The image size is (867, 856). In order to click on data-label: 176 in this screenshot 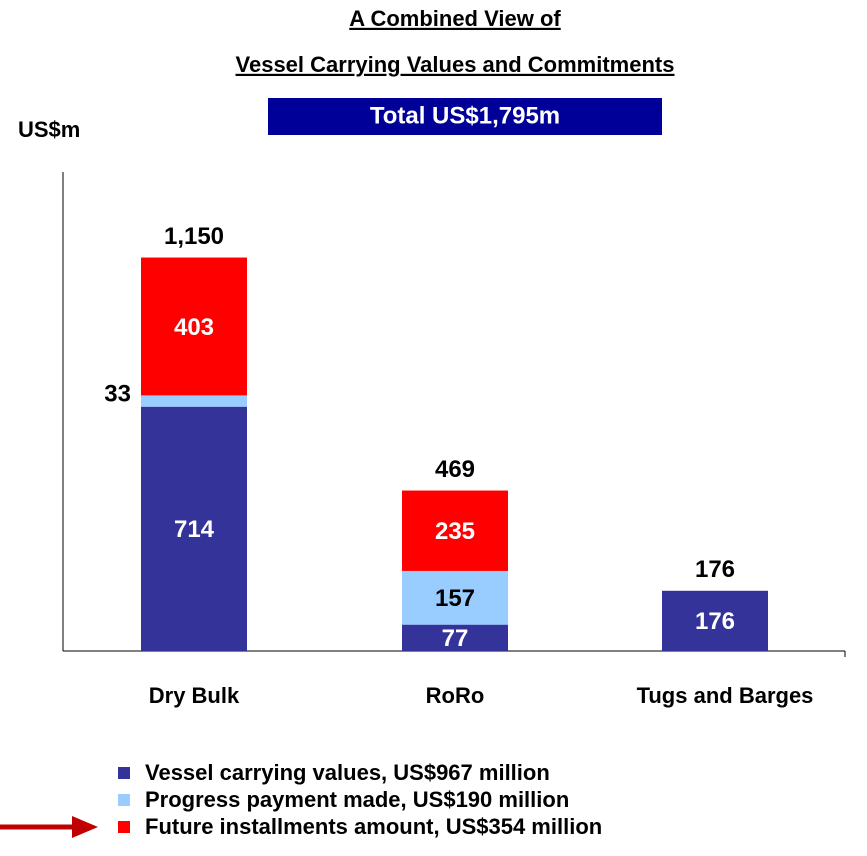, I will do `click(715, 621)`.